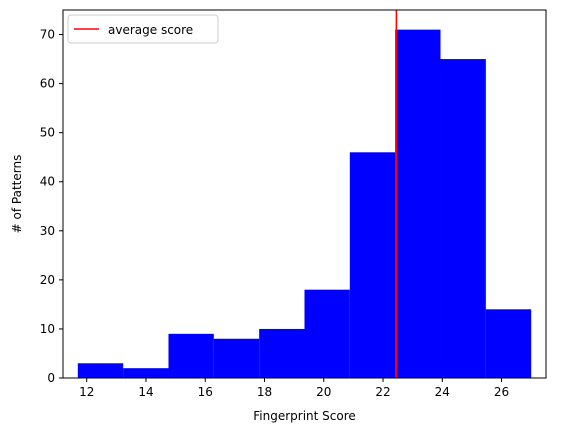 The height and width of the screenshot is (432, 562). Describe the element at coordinates (51, 206) in the screenshot. I see `y-axis-ticks: 0 10 20 30 40 50 60 70` at that location.